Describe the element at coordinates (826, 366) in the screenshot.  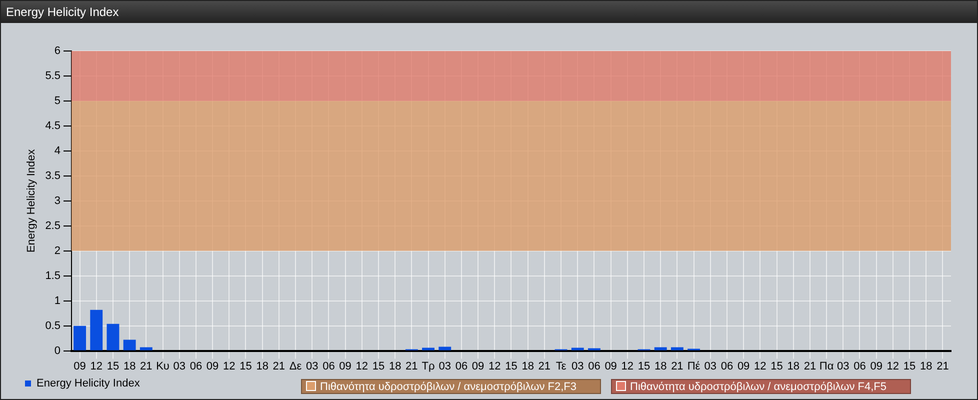
I see `x-tick-label: Πα` at that location.